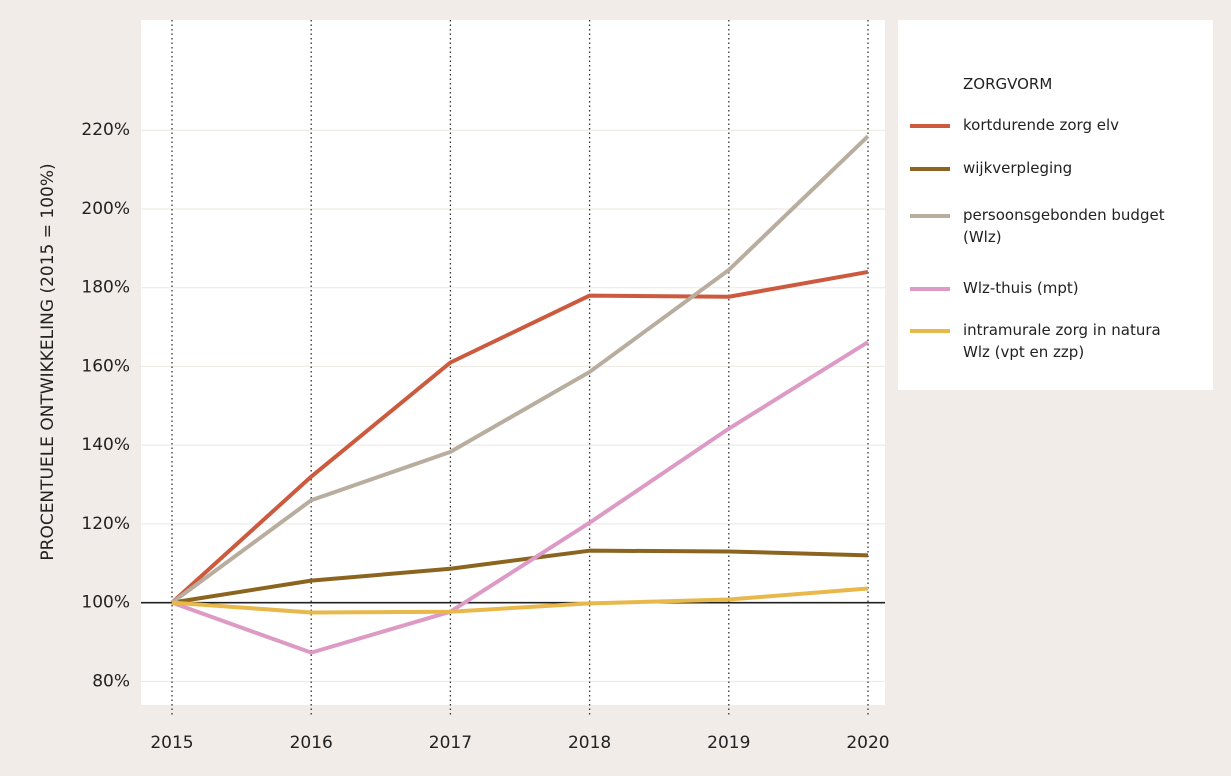 This screenshot has width=1231, height=776. I want to click on x-tick-label: 2016, so click(311, 743).